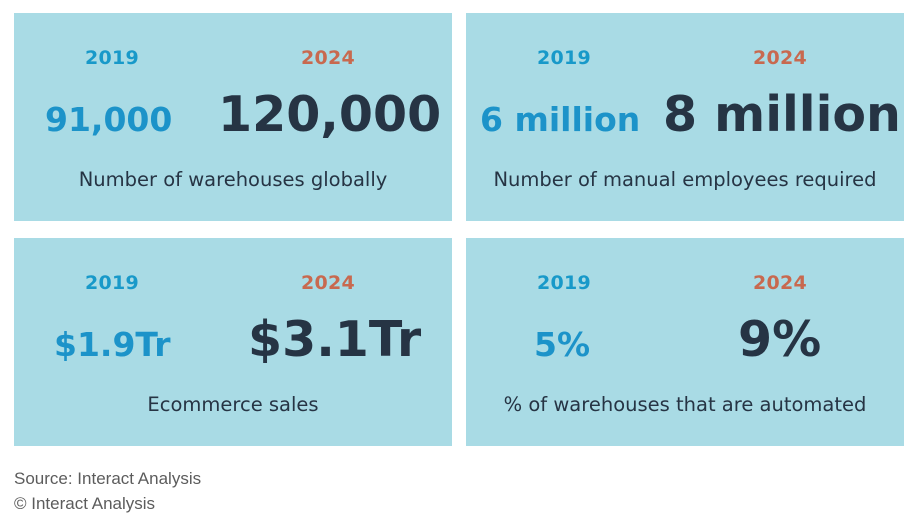 The width and height of the screenshot is (918, 532). I want to click on value-2019: $1.9Tr, so click(112, 344).